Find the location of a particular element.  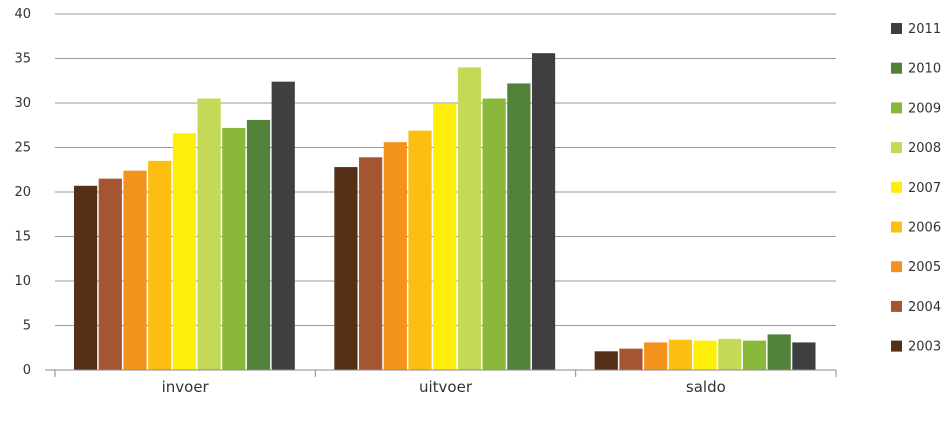

y-tick-label: 0 is located at coordinates (27, 370).